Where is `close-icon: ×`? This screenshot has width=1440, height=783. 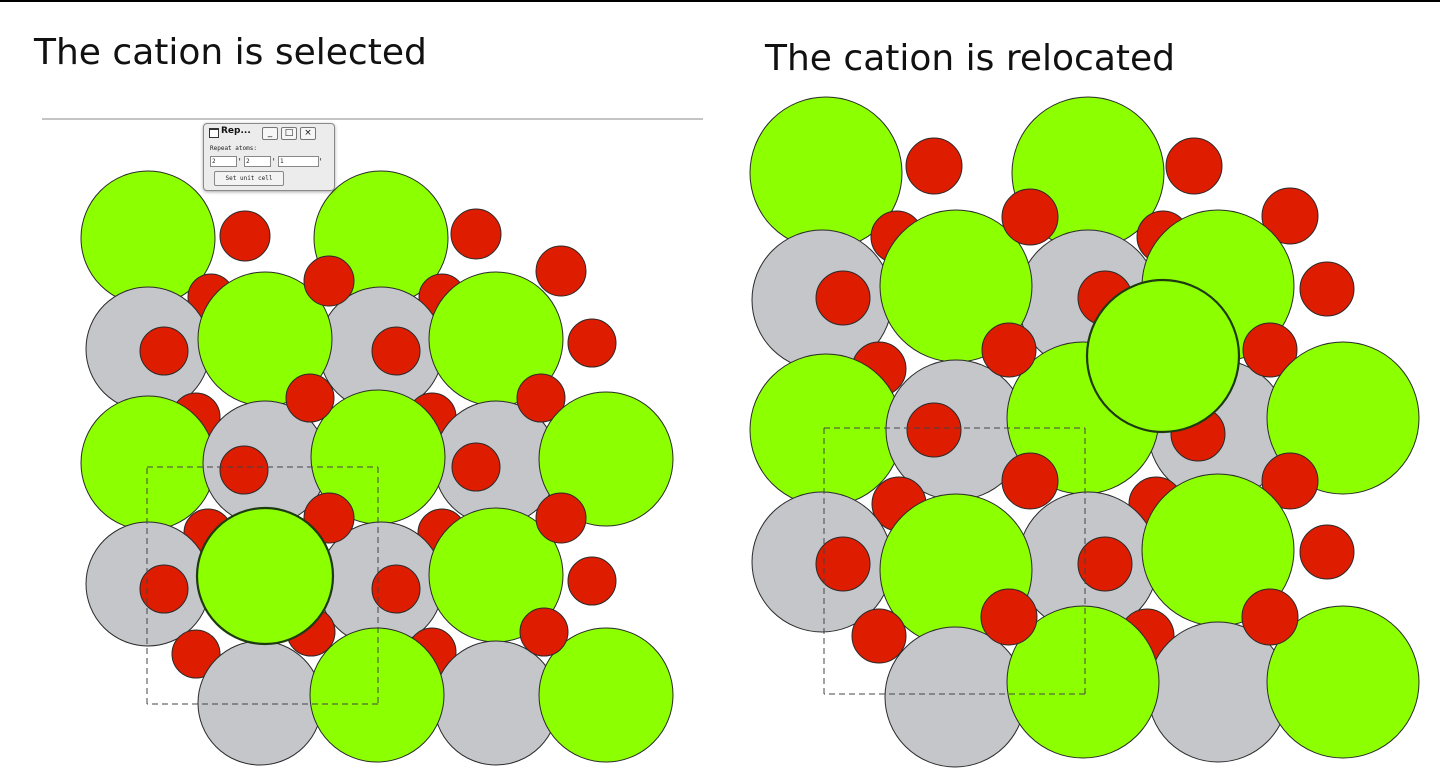 close-icon: × is located at coordinates (308, 133).